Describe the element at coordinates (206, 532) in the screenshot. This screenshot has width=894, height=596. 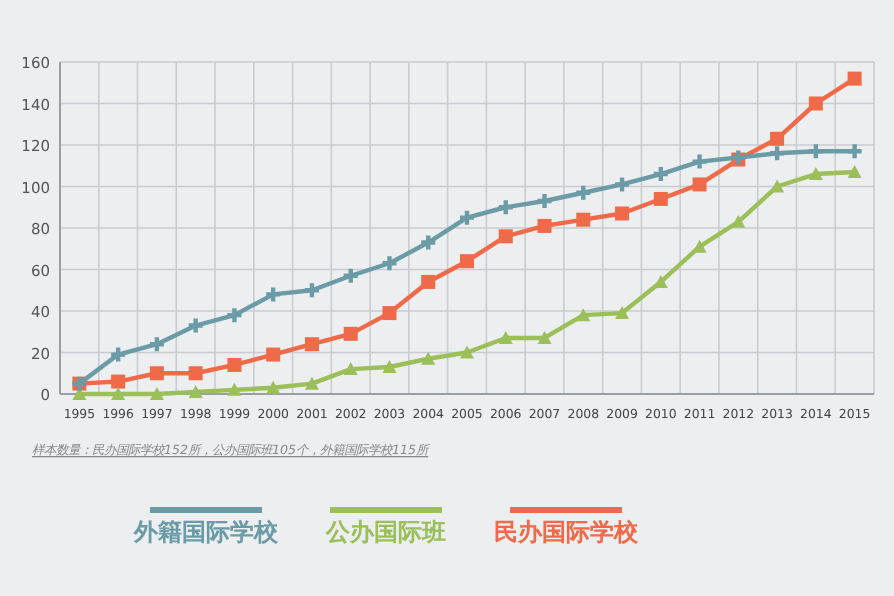
I see `legend-label: 外籍国际学校` at that location.